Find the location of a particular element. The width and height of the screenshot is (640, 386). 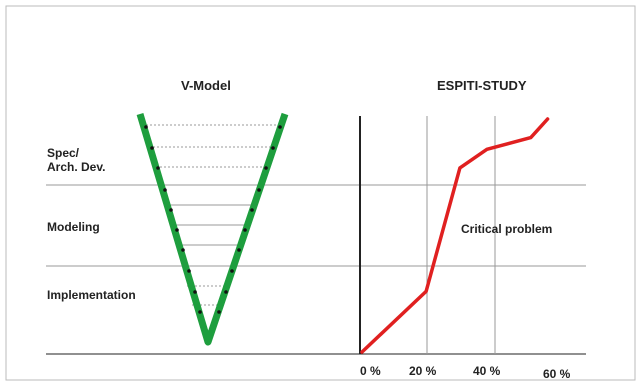

v-model-shape is located at coordinates (212, 229).